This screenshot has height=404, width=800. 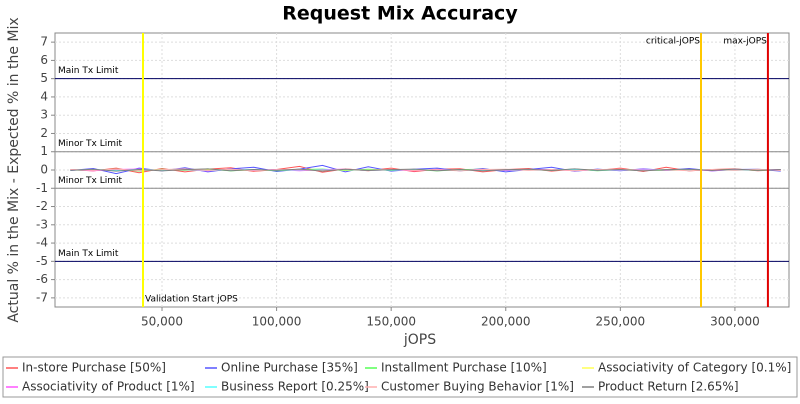 I want to click on y-tick-label: 3, so click(x=44, y=115).